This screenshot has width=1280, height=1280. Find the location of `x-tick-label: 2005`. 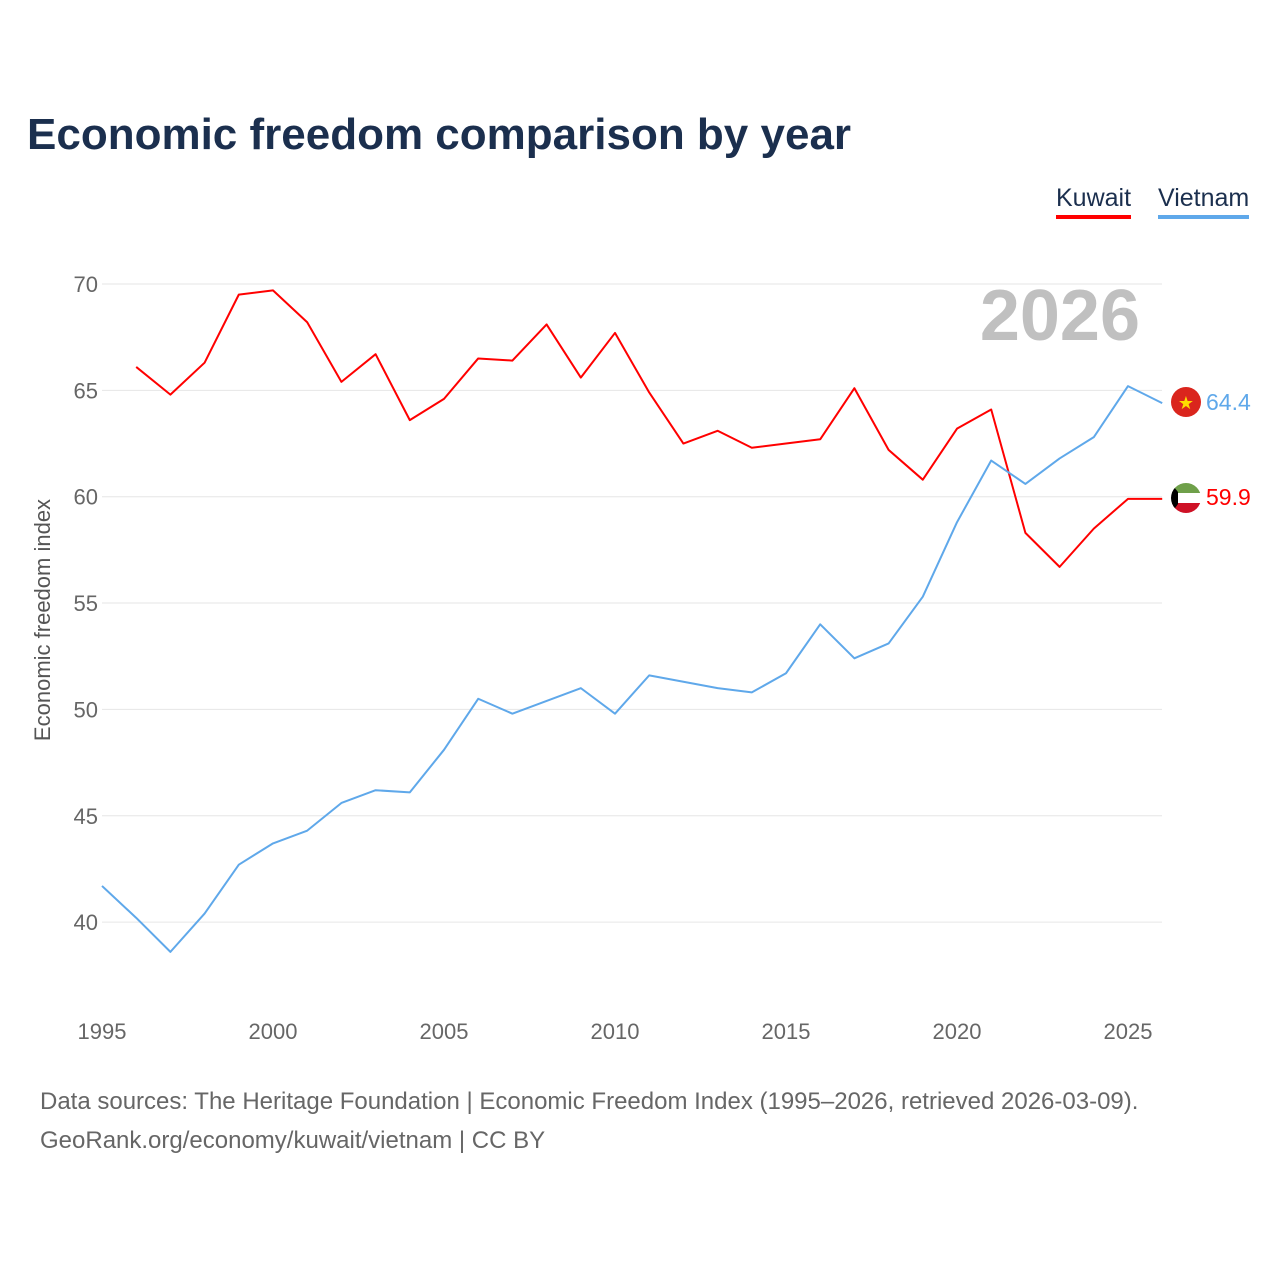

x-tick-label: 2005 is located at coordinates (444, 1031).